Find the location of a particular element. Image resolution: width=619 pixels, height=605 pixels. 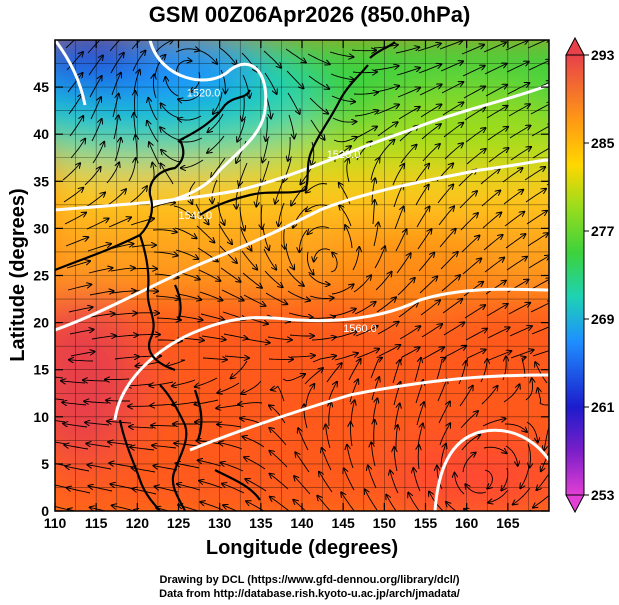

colorbar: 253 261 269 277 285 293 is located at coordinates (590, 275).